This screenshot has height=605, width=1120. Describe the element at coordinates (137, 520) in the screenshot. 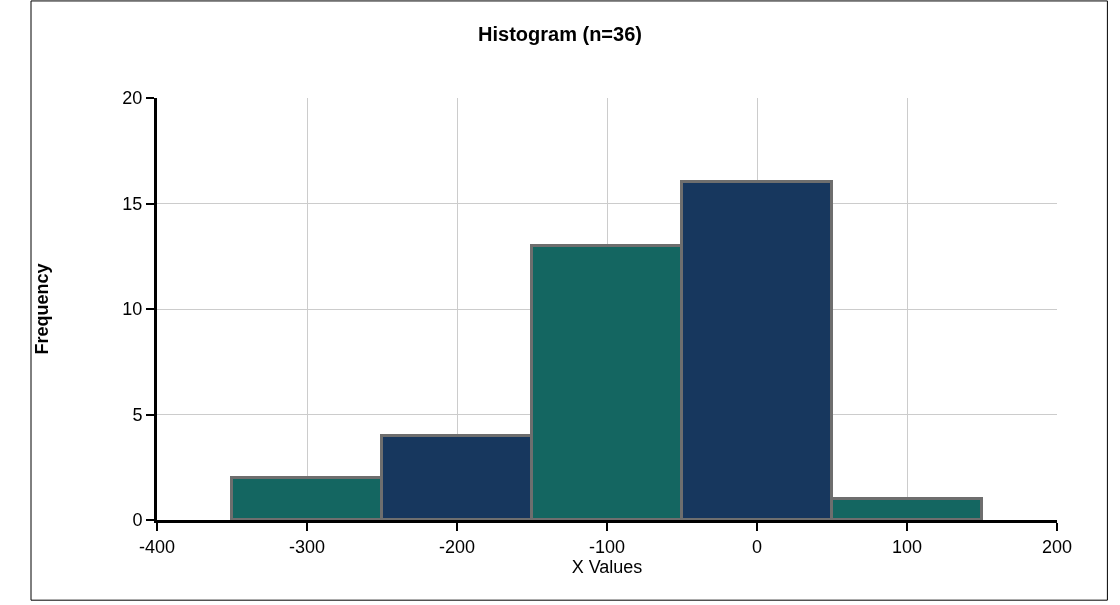

I see `y-tick-label: 0` at that location.